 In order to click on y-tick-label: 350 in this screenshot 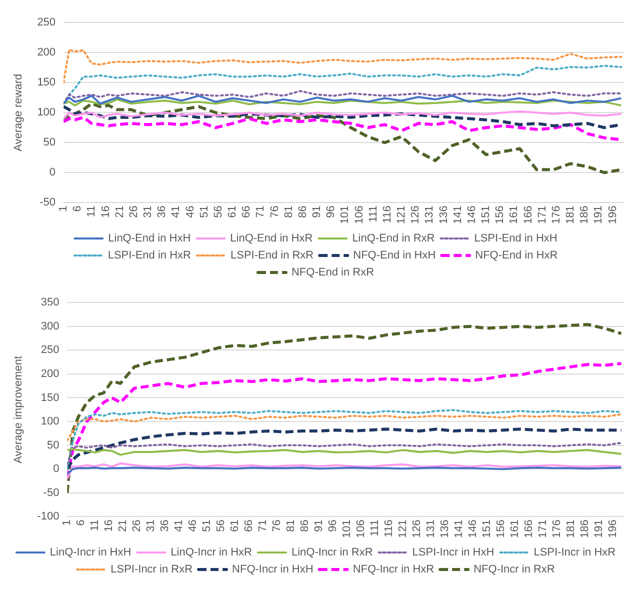, I will do `click(50, 302)`.